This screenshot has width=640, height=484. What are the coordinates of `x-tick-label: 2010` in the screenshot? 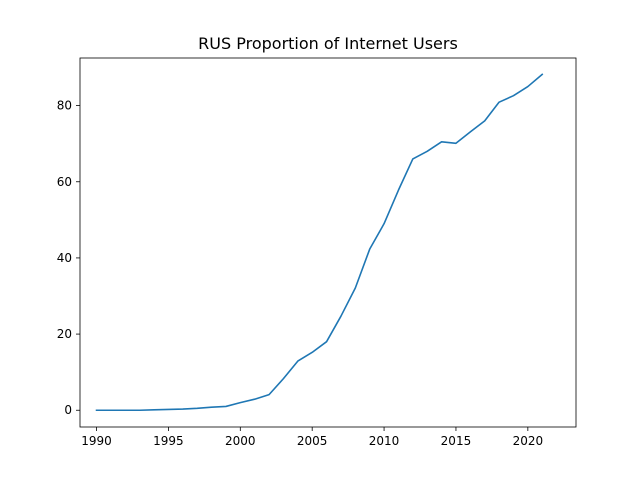 It's located at (384, 441).